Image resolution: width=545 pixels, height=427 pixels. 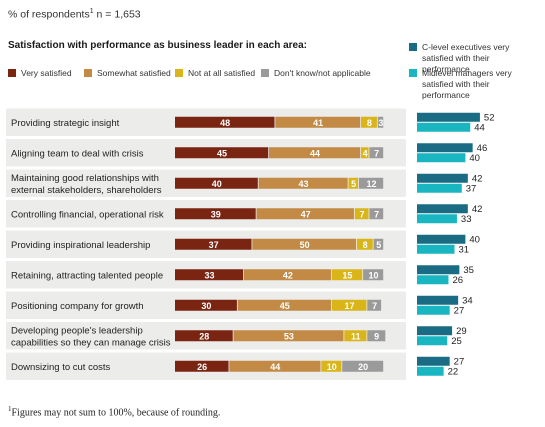 I want to click on bar-value-label: 28, so click(x=204, y=336).